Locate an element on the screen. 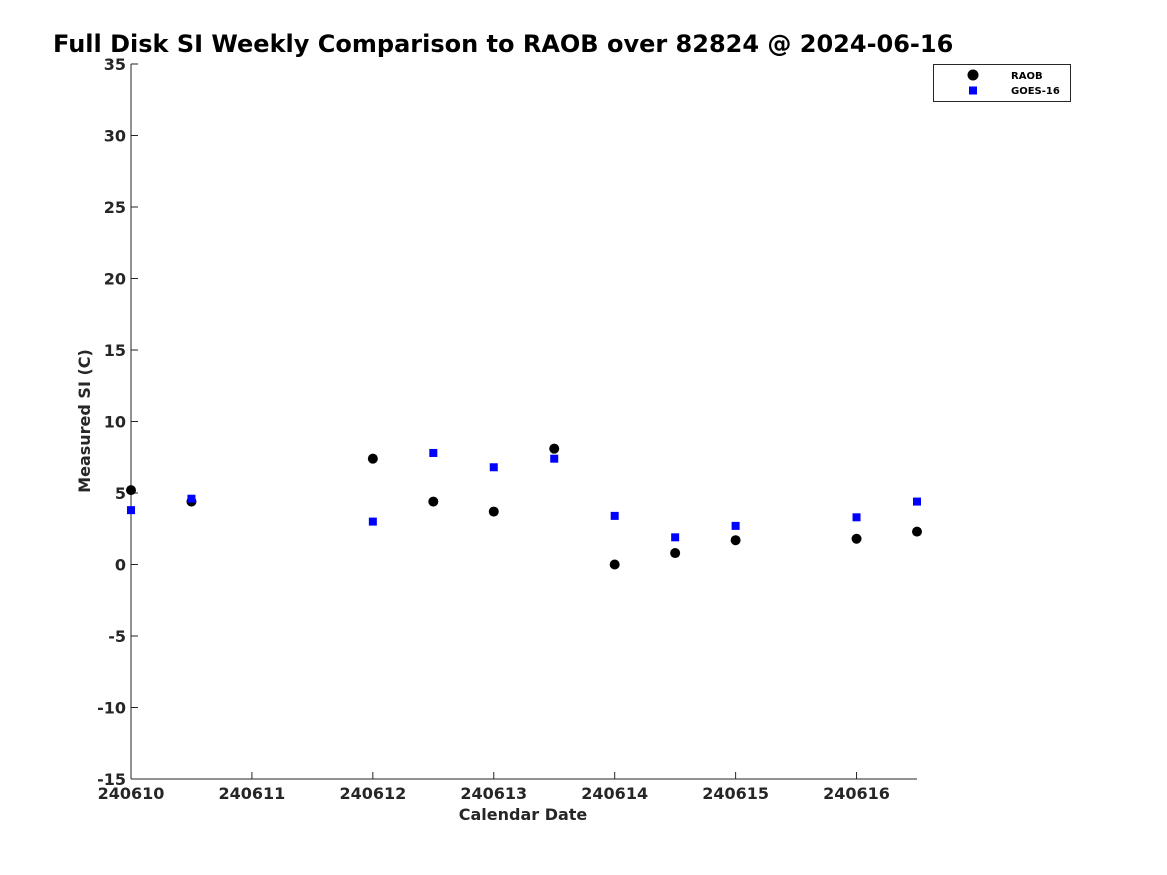 The image size is (1167, 875). y-tick-label: 10 is located at coordinates (115, 422).